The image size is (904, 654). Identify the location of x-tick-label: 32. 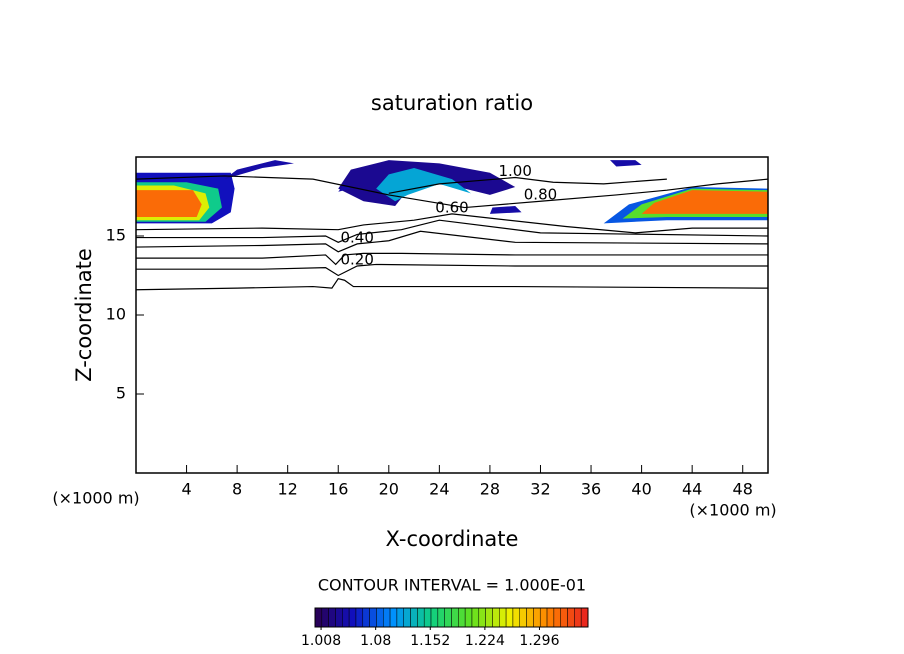
(540, 489).